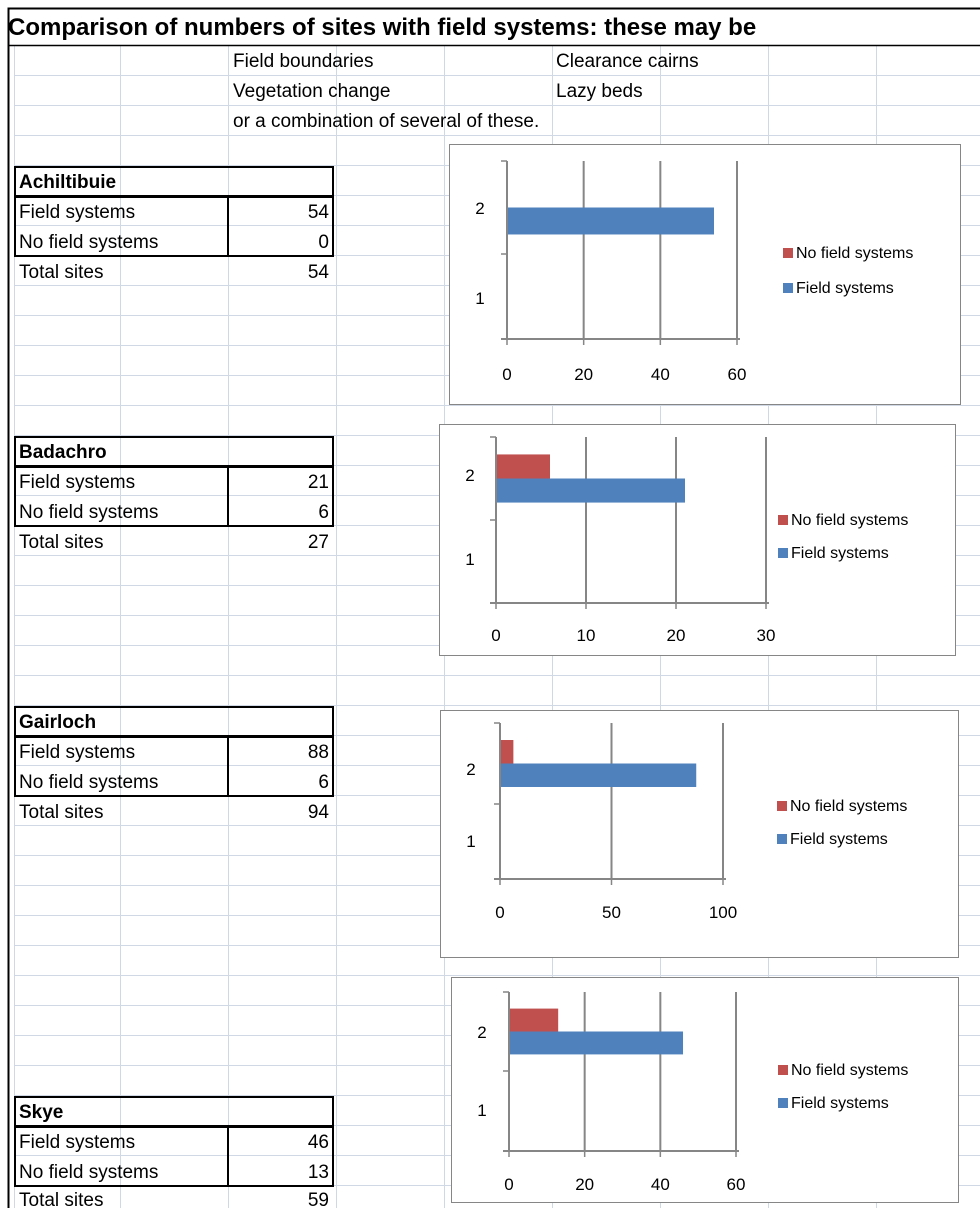 This screenshot has width=980, height=1214. Describe the element at coordinates (586, 635) in the screenshot. I see `x-tick-label-10: 10` at that location.